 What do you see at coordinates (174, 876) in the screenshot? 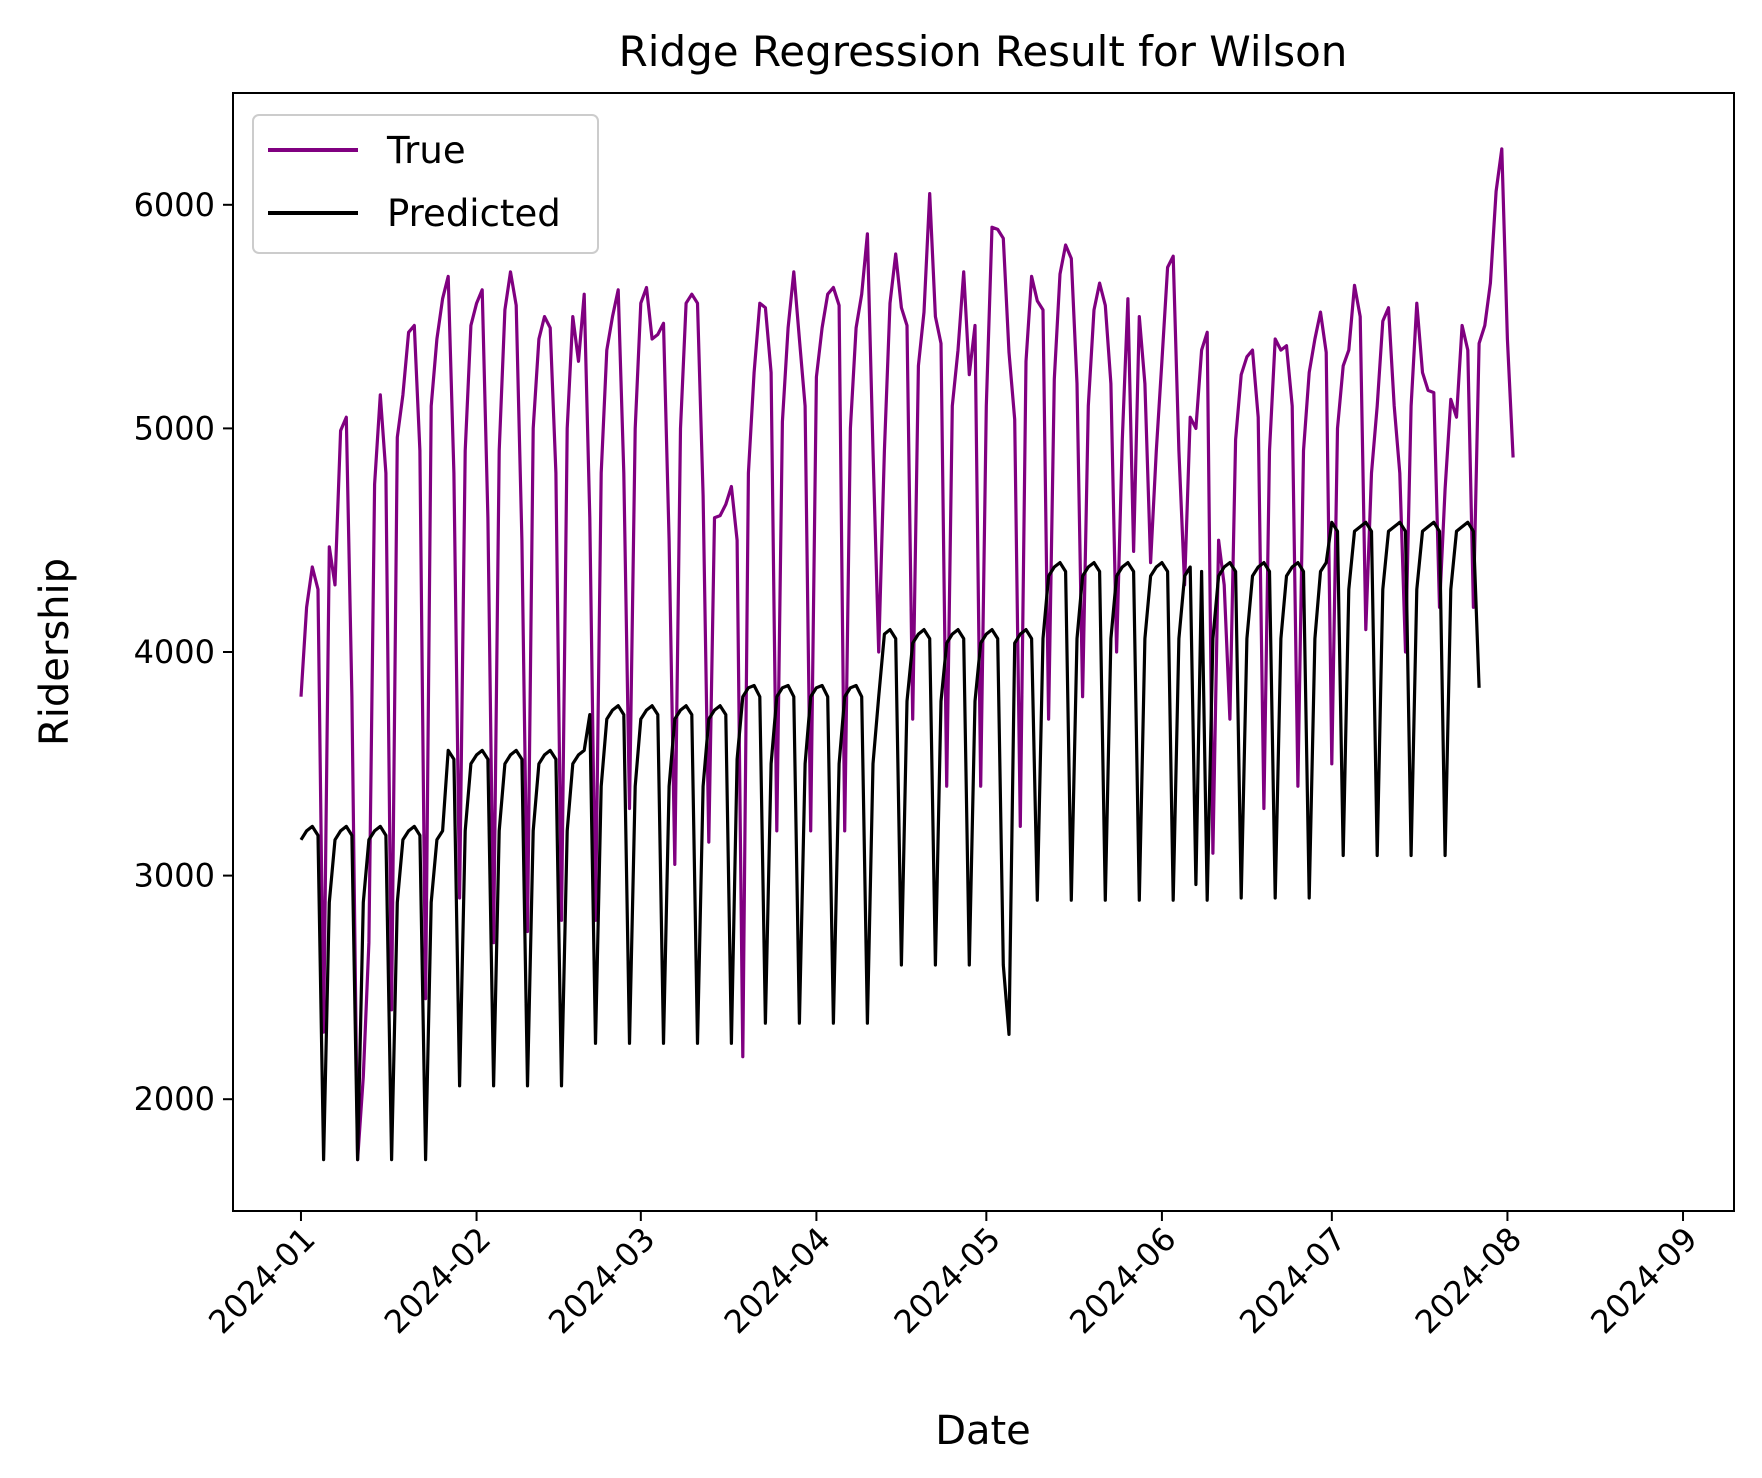
I see `y-tick-label: 3000` at bounding box center [174, 876].